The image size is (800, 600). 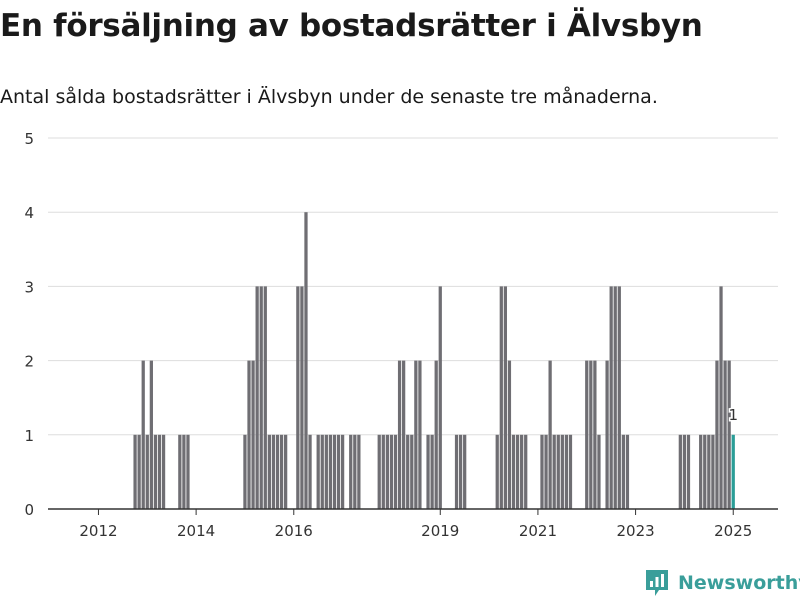 I want to click on y-tick-label: 3, so click(x=29, y=287).